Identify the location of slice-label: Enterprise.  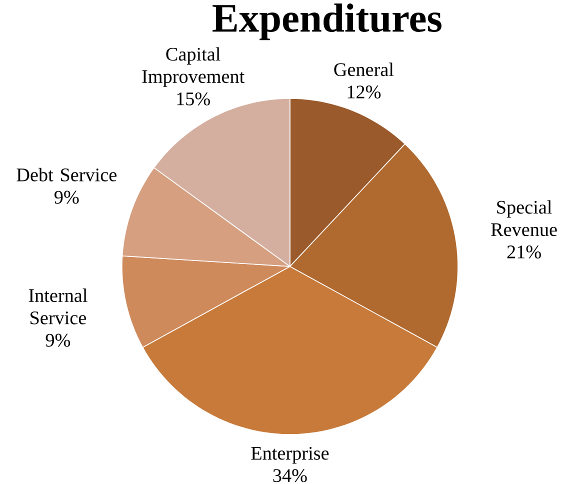
(290, 455).